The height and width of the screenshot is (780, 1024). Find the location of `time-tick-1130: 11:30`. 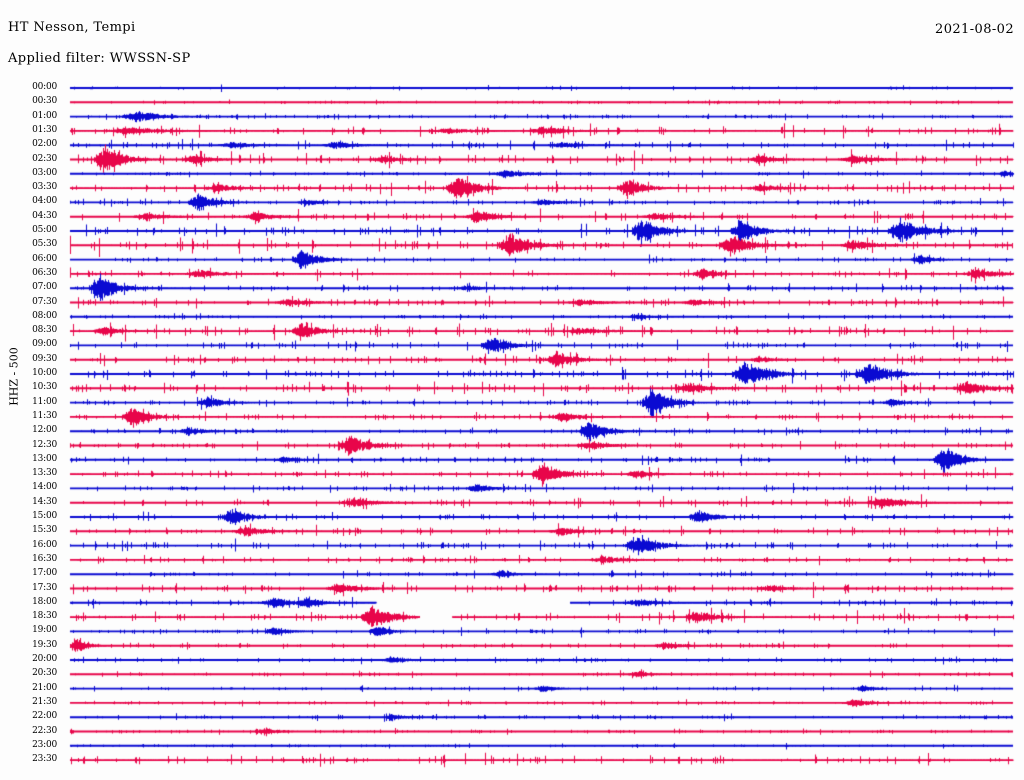

time-tick-1130: 11:30 is located at coordinates (44, 415).